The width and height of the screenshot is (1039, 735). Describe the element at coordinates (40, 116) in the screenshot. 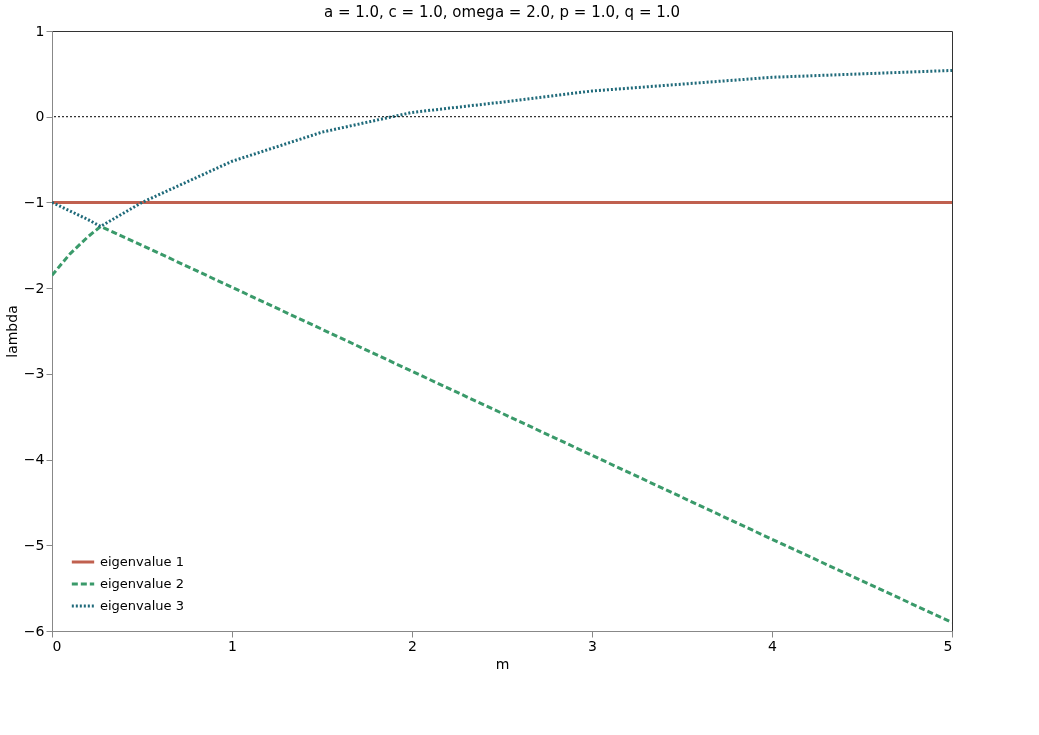

I see `y-tick-label: 0` at that location.